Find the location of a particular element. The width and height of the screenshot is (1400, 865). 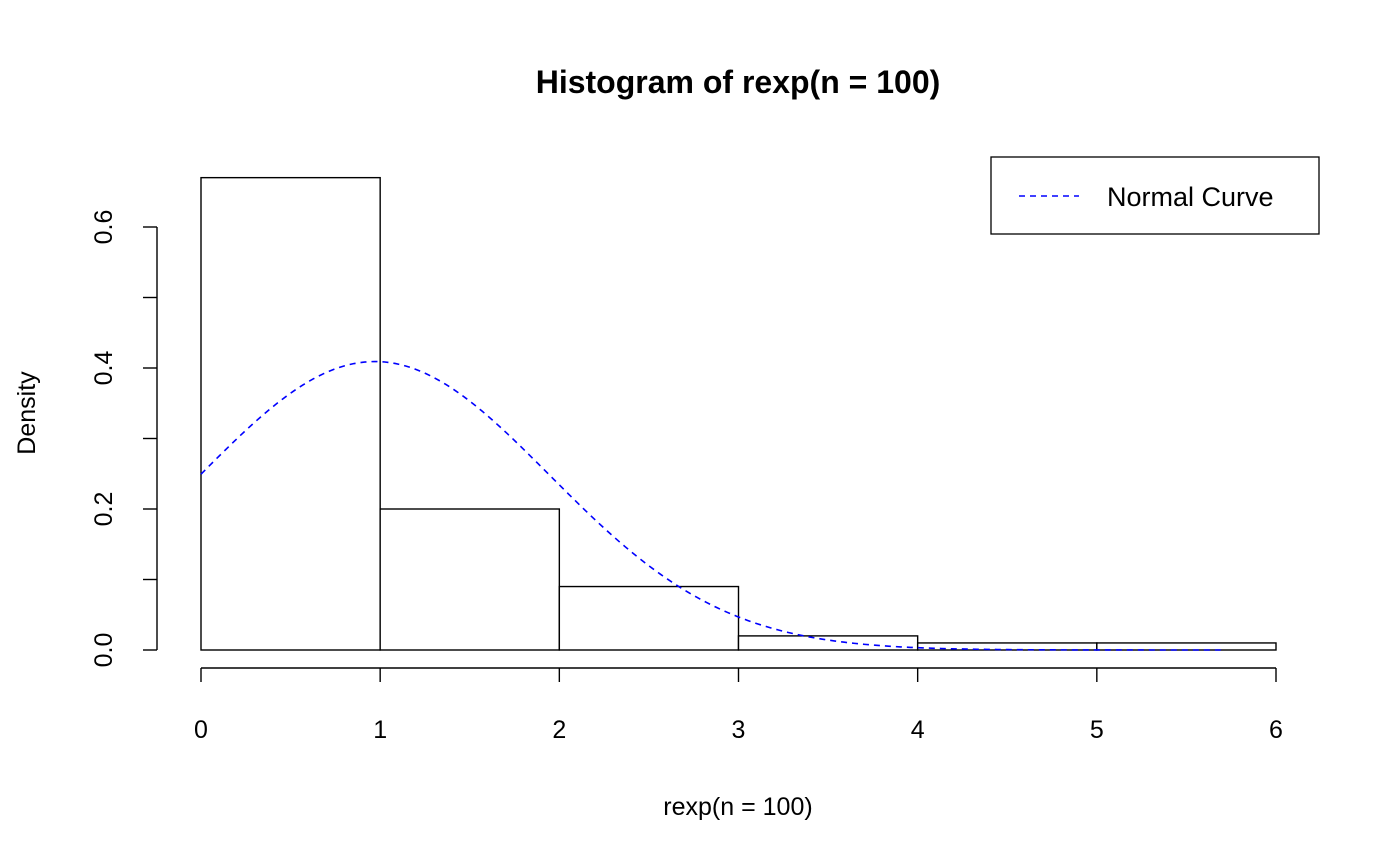

y-axis: 0.0 0.2 0.4 0.6 is located at coordinates (124, 439).